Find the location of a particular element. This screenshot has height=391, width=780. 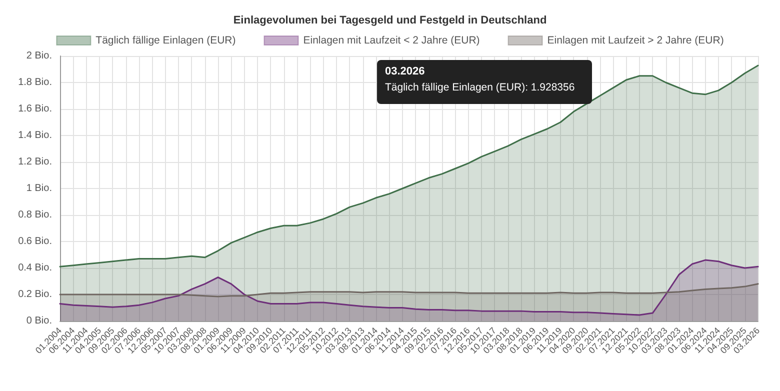

legend-label: Einlagen mit Laufzeit > 2 Jahre (EUR) is located at coordinates (635, 40).